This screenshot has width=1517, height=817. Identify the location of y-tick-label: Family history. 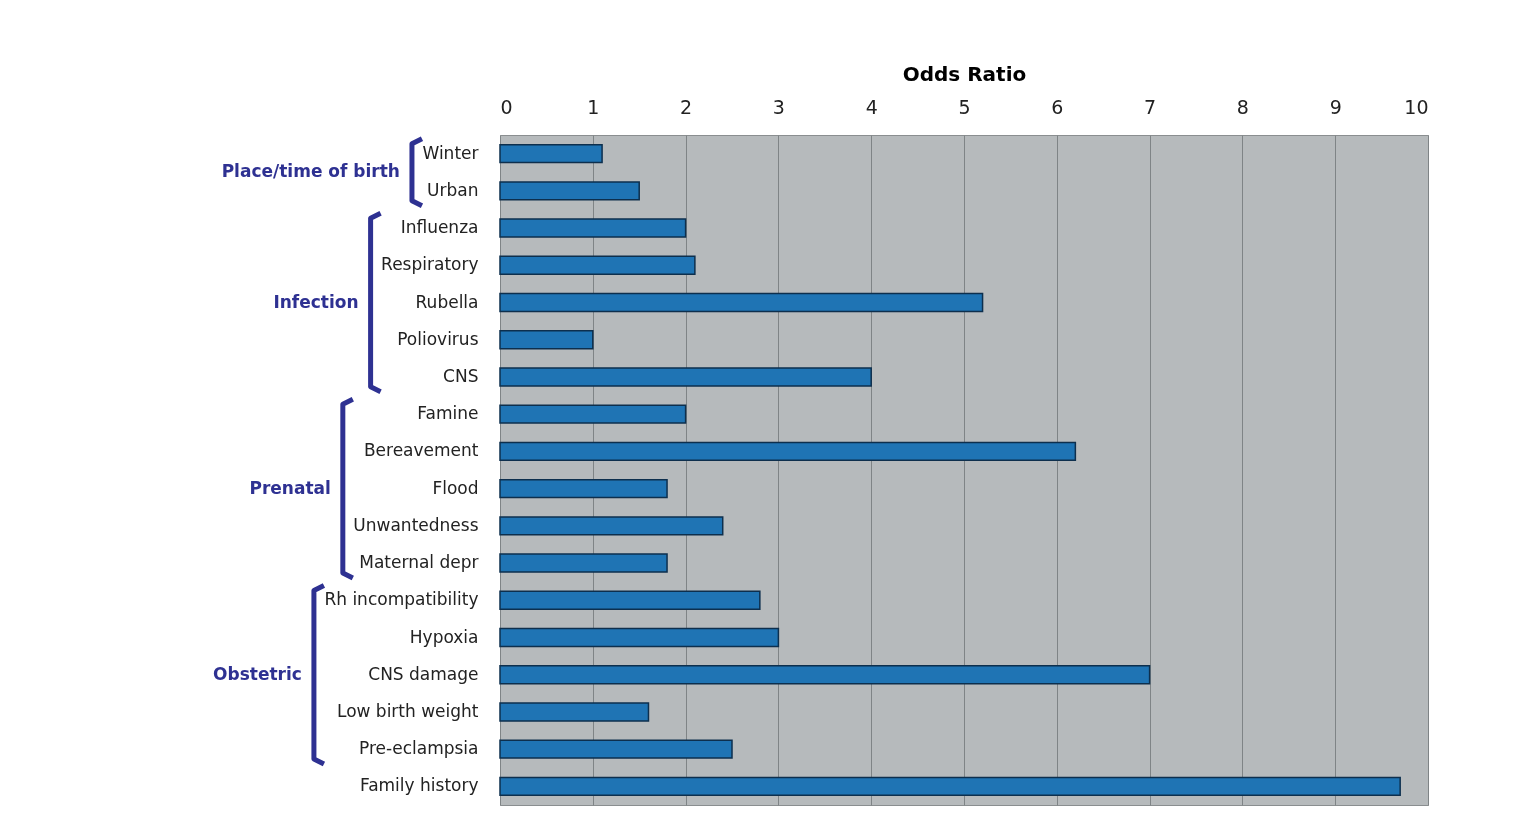
(419, 785).